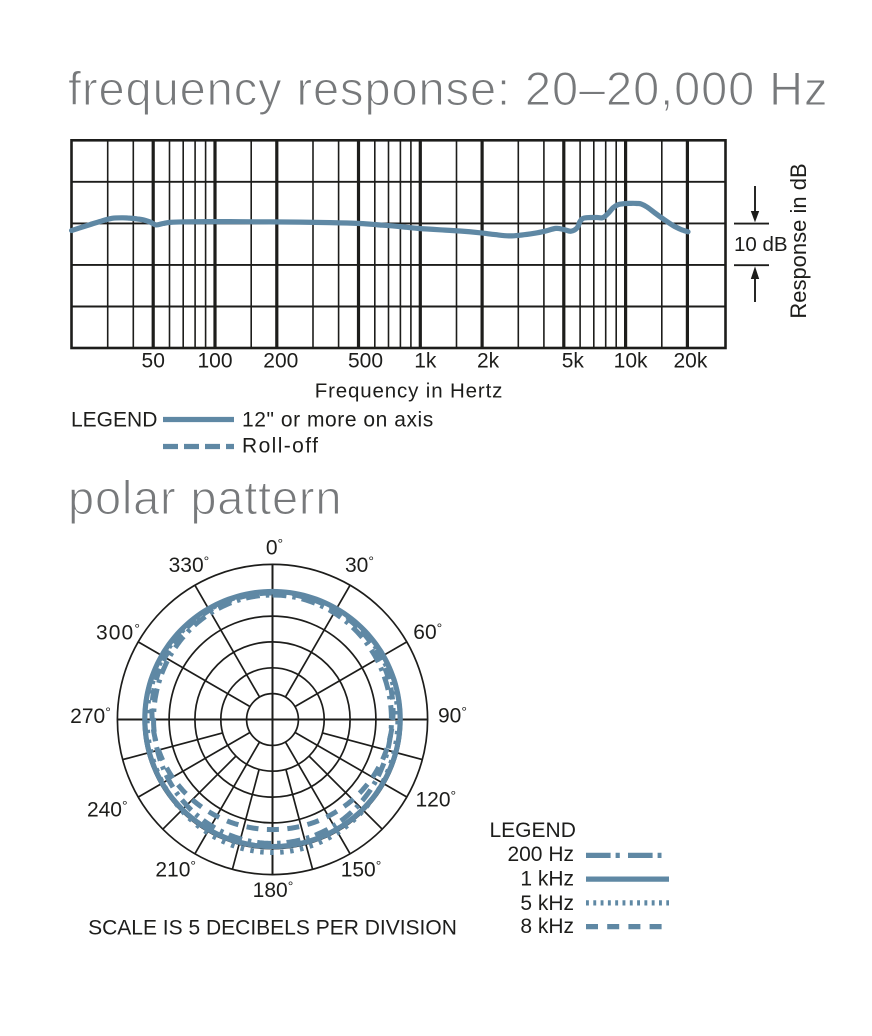 The height and width of the screenshot is (1036, 872). What do you see at coordinates (214, 361) in the screenshot?
I see `svg-text: 100` at bounding box center [214, 361].